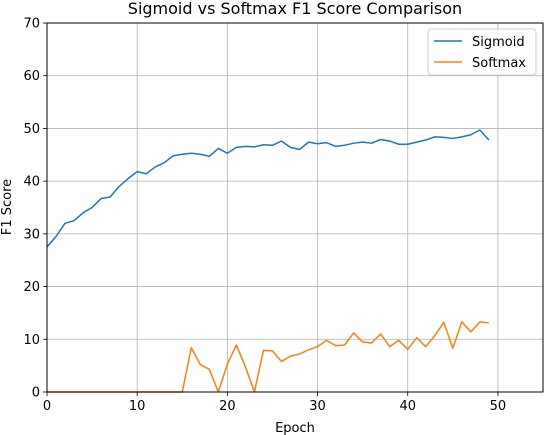 The image size is (546, 435). What do you see at coordinates (137, 406) in the screenshot?
I see `x-tick-label: 10` at bounding box center [137, 406].